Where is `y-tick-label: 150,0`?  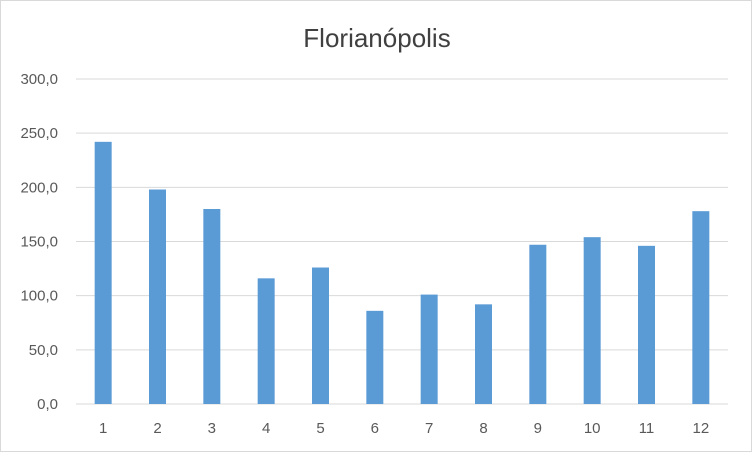 y-tick-label: 150,0 is located at coordinates (39, 242).